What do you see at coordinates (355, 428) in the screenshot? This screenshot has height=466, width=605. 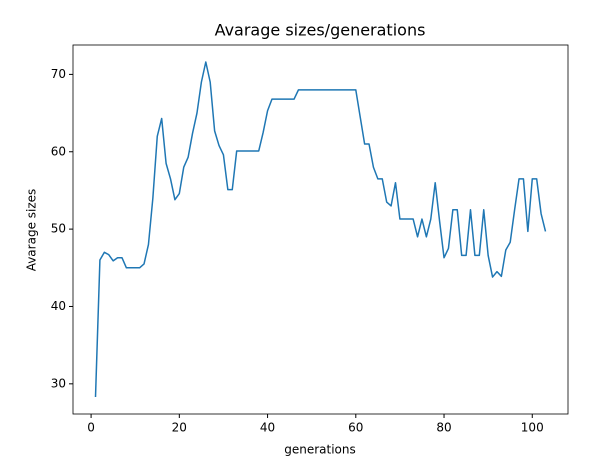 I see `x-tick-label: 60` at bounding box center [355, 428].